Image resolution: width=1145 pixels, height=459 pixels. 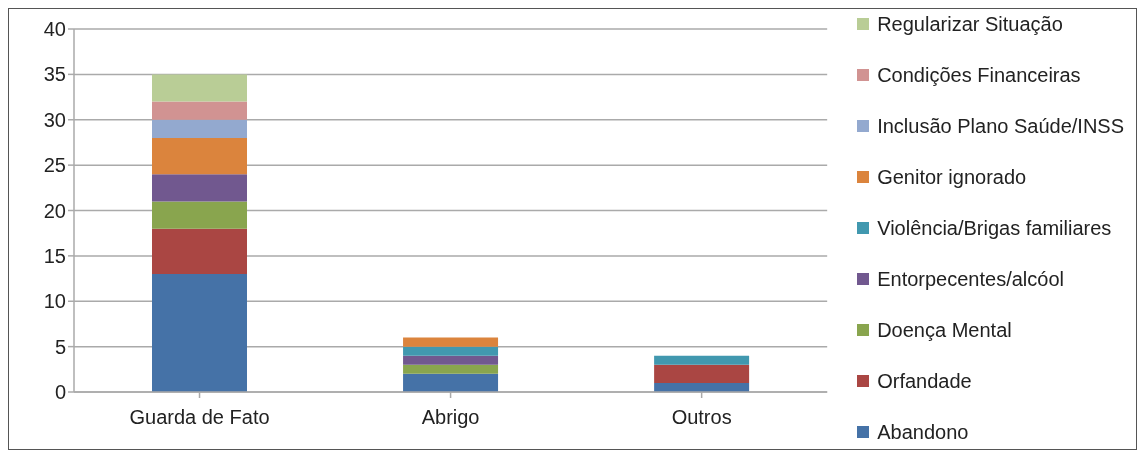 I want to click on legend-label: Violência/Brigas familiares, so click(x=994, y=228).